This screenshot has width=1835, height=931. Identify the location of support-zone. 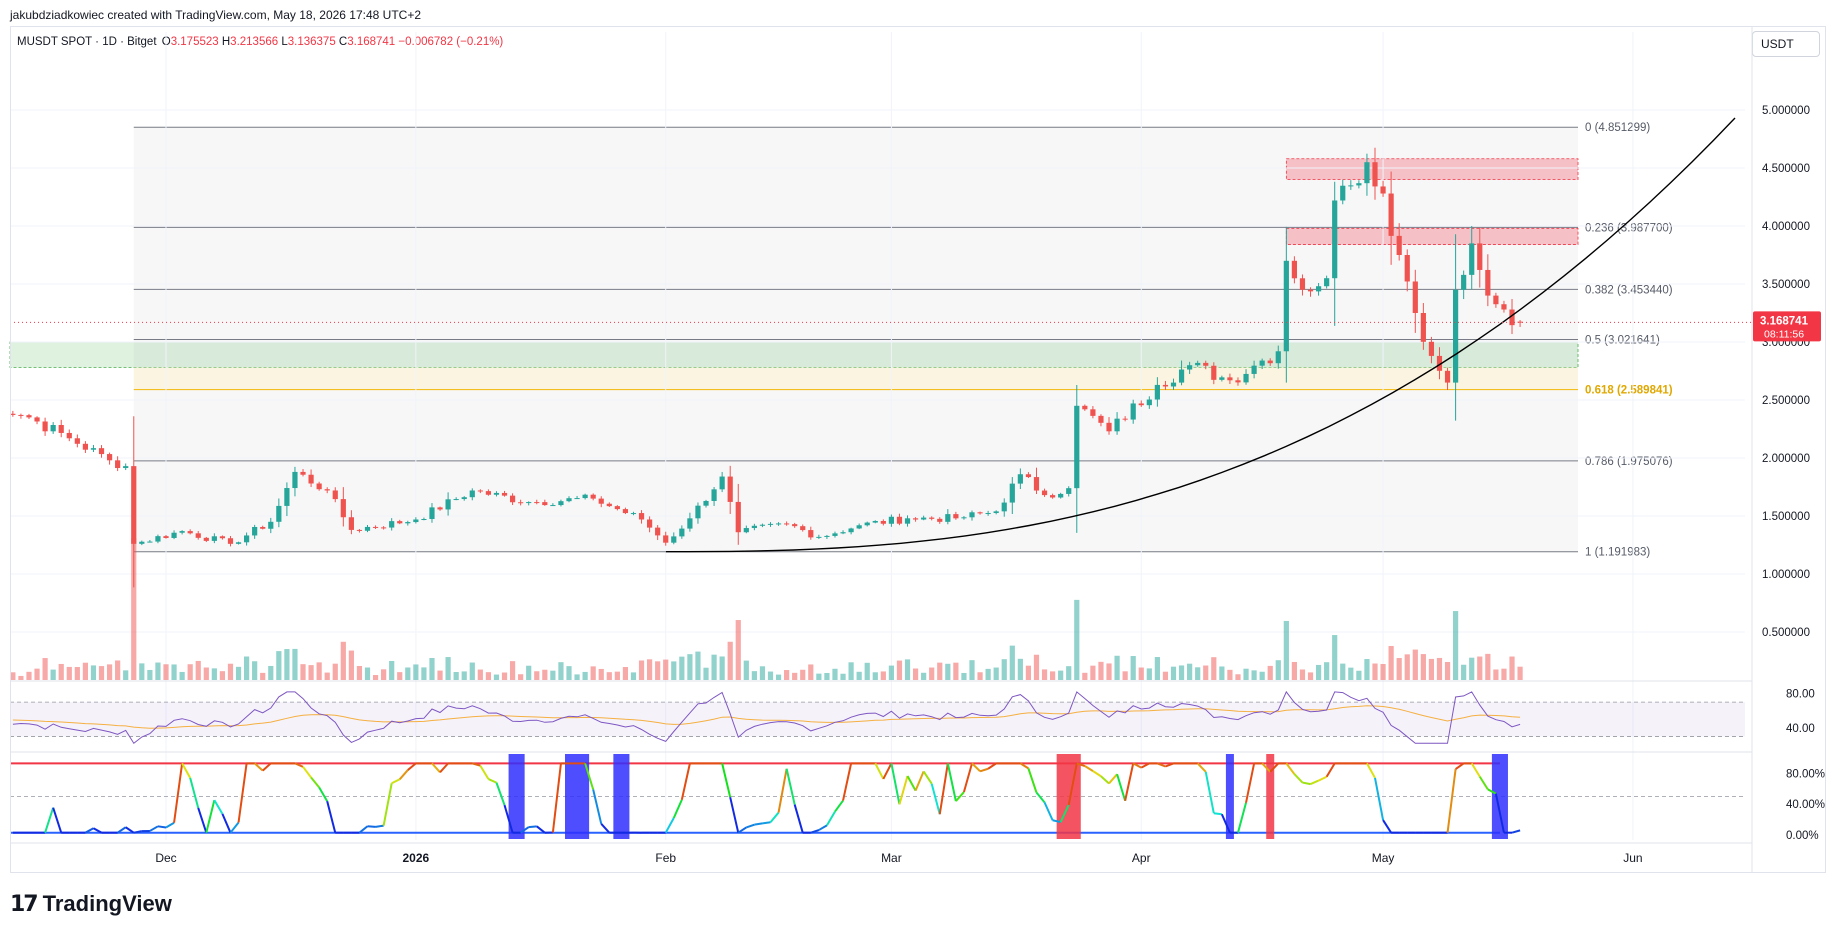
(794, 354).